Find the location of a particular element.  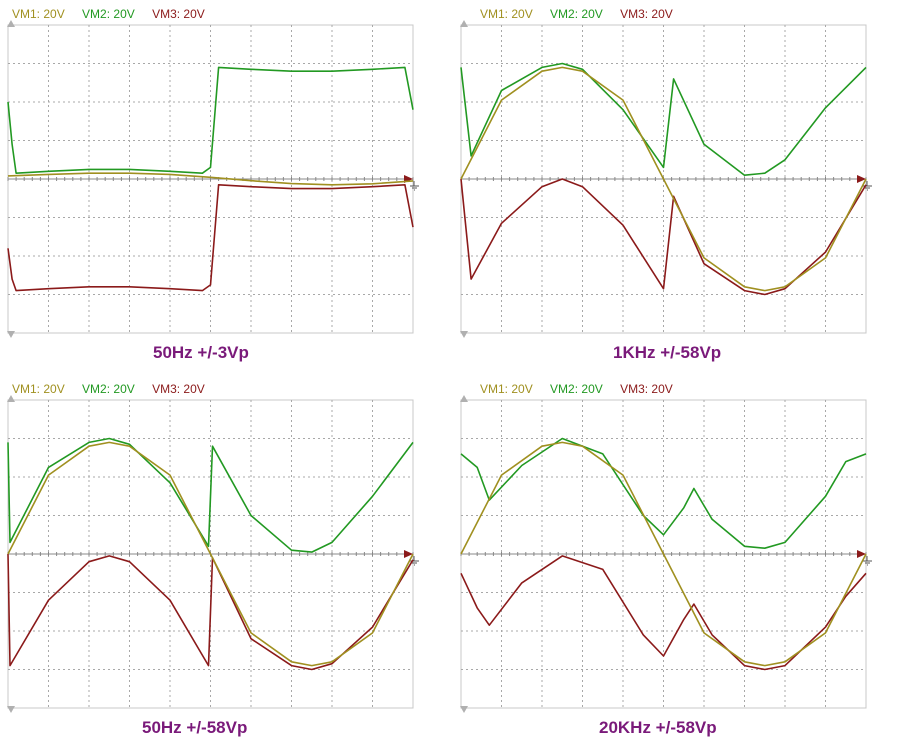

chart-title-3: 50Hz +/-58Vp is located at coordinates (195, 727).